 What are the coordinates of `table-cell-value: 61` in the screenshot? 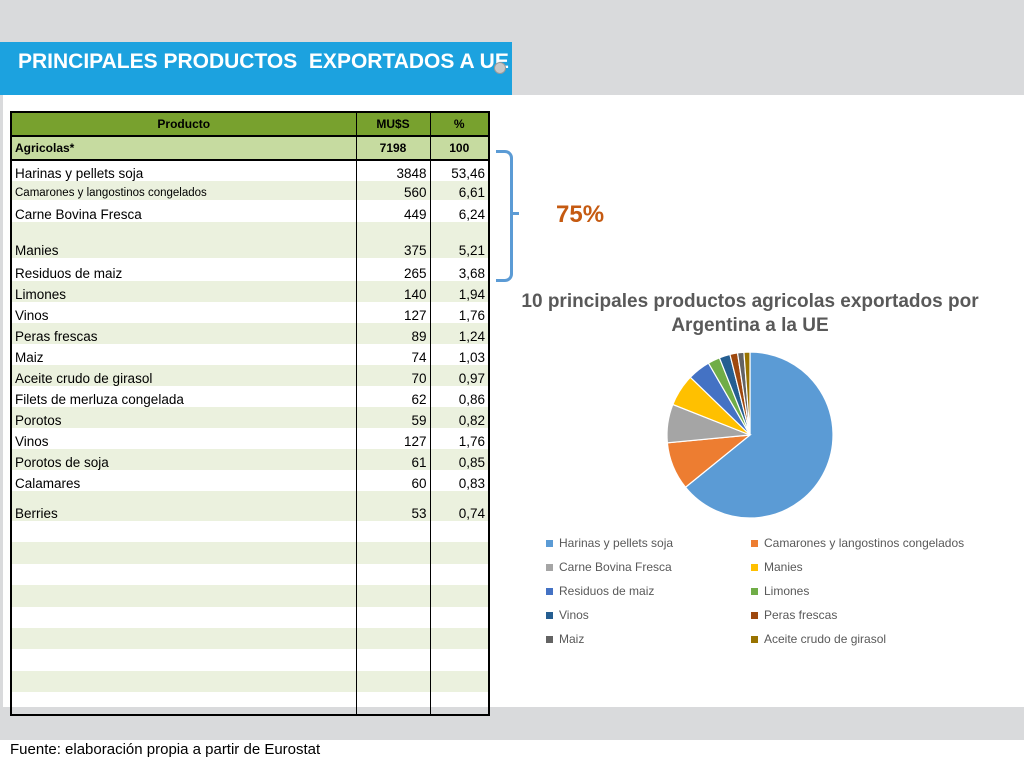 It's located at (393, 459).